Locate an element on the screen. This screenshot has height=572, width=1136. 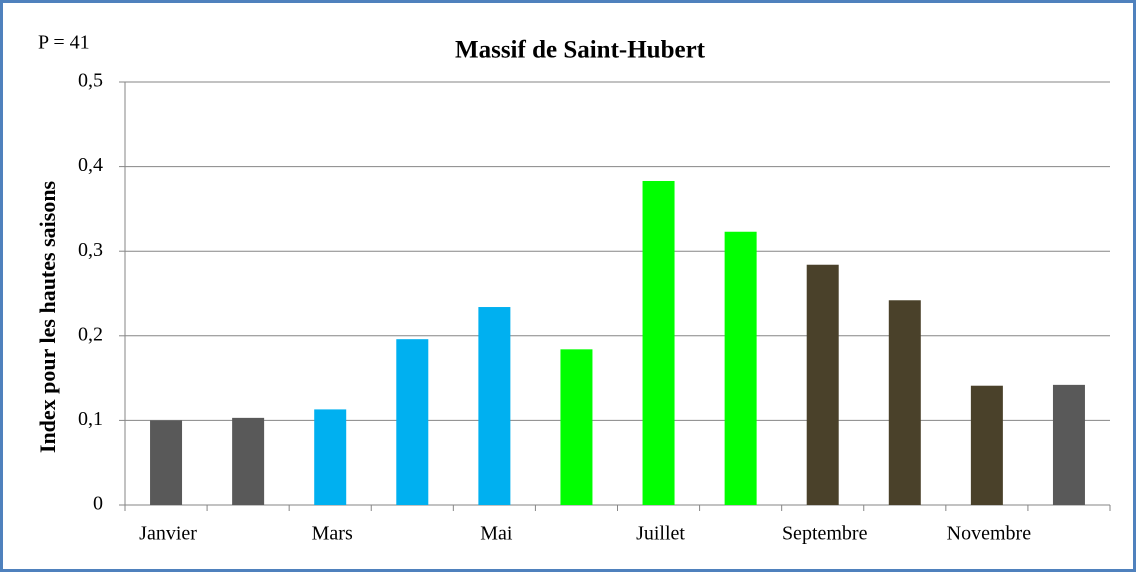
y-tick-label: 0 is located at coordinates (98, 504).